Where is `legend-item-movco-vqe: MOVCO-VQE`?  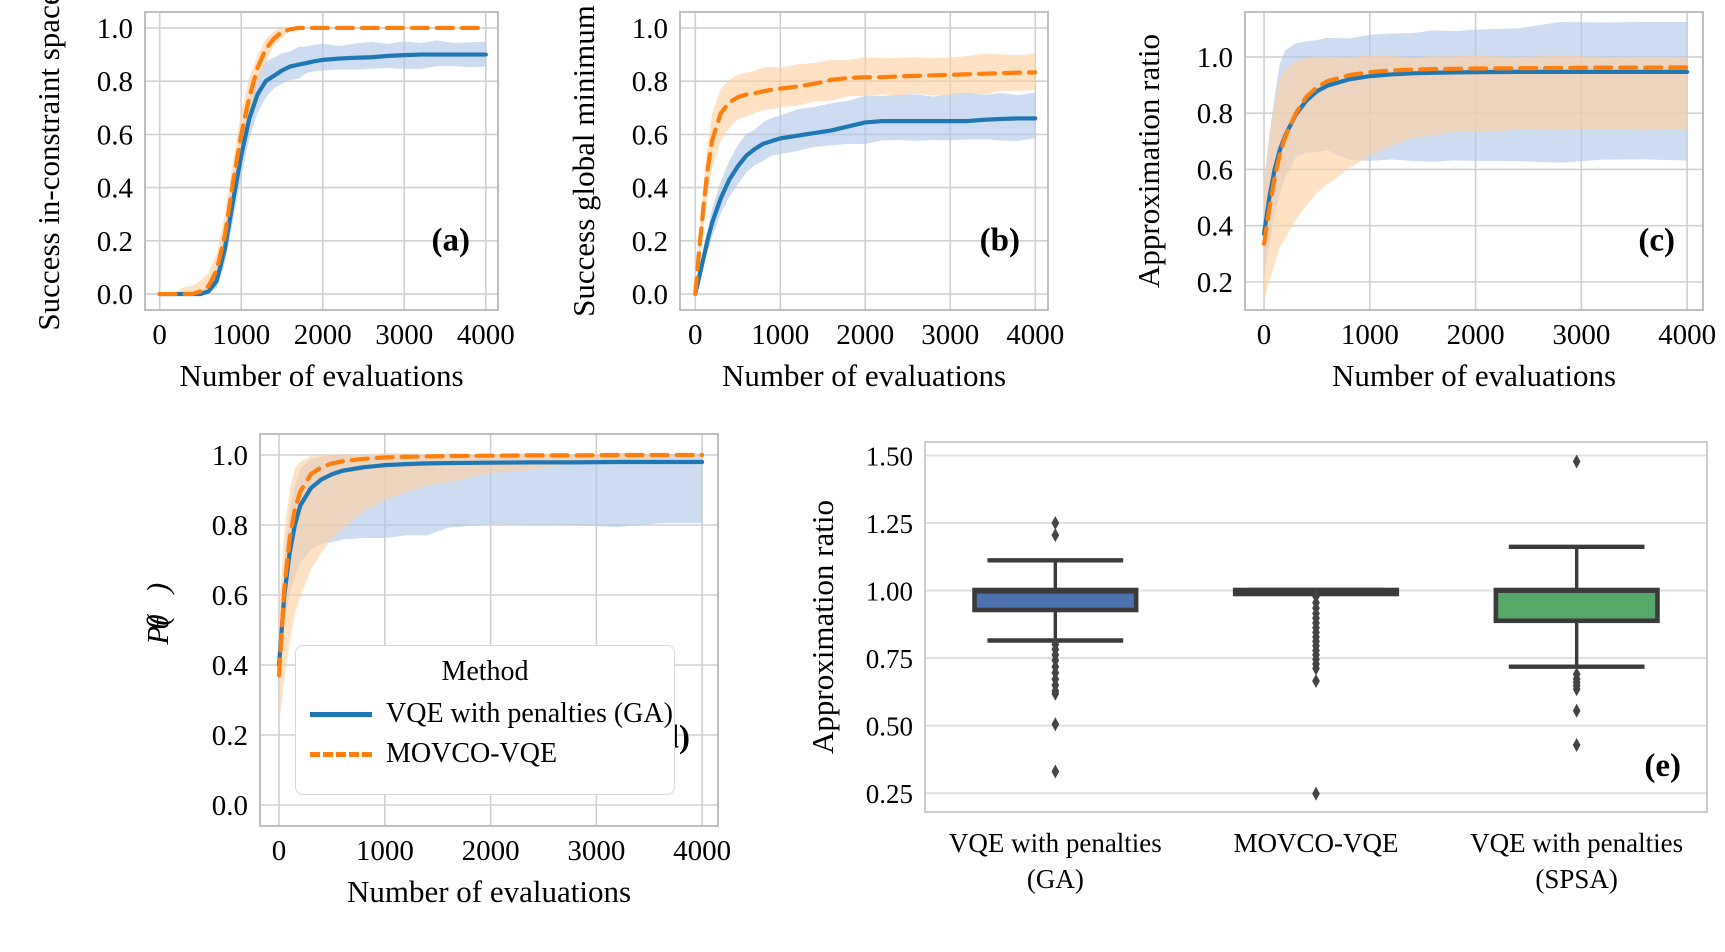 legend-item-movco-vqe: MOVCO-VQE is located at coordinates (485, 754).